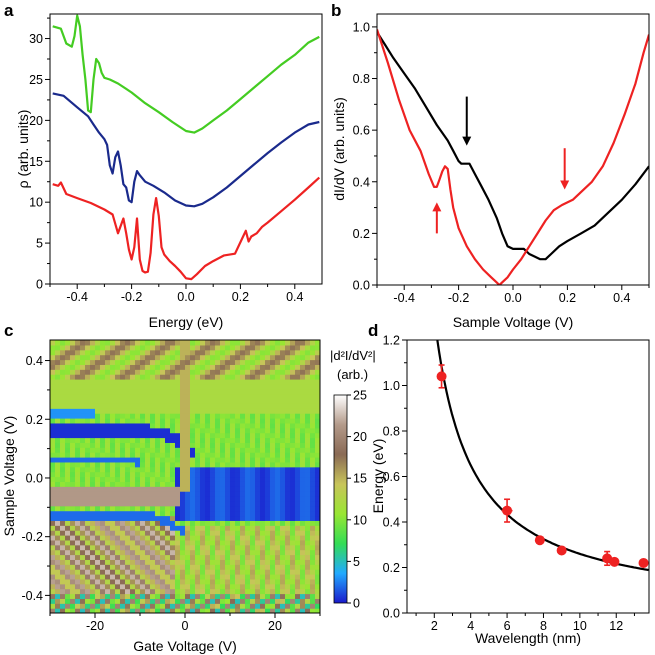 Image resolution: width=655 pixels, height=655 pixels. What do you see at coordinates (434, 626) in the screenshot?
I see `panel-d-xtick-label: 2` at bounding box center [434, 626].